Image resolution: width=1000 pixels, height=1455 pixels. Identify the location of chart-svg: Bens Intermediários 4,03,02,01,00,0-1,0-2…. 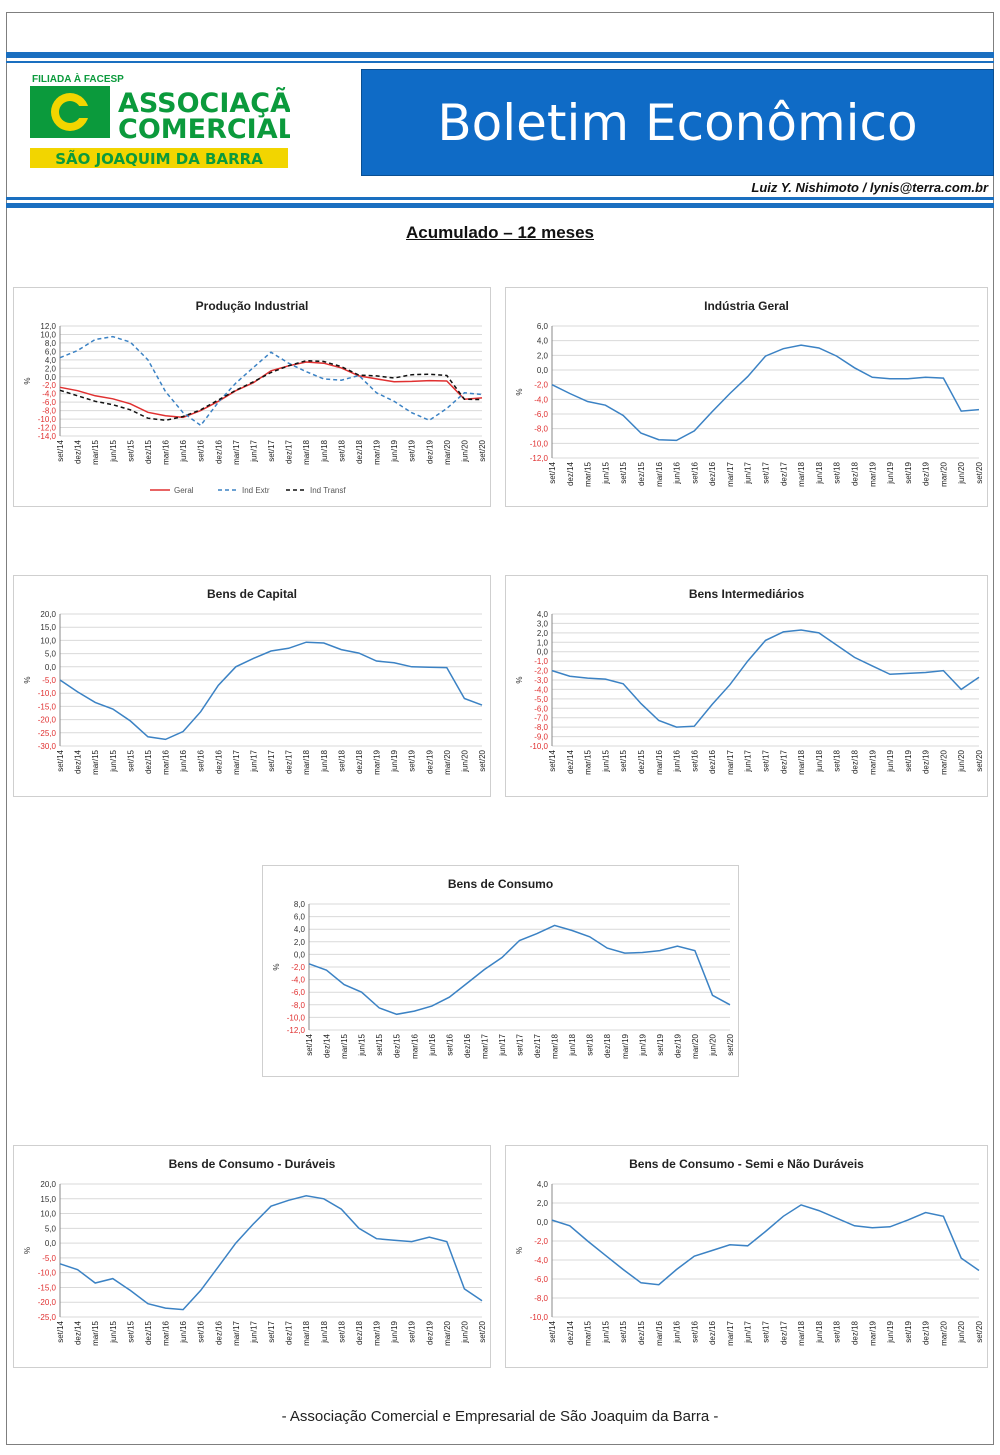
(749, 681).